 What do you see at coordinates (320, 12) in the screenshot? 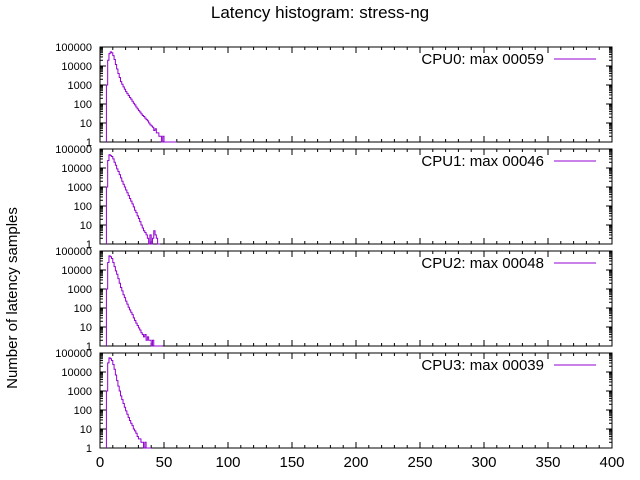
I see `chart-title: Latency histogram: stress-ng` at bounding box center [320, 12].